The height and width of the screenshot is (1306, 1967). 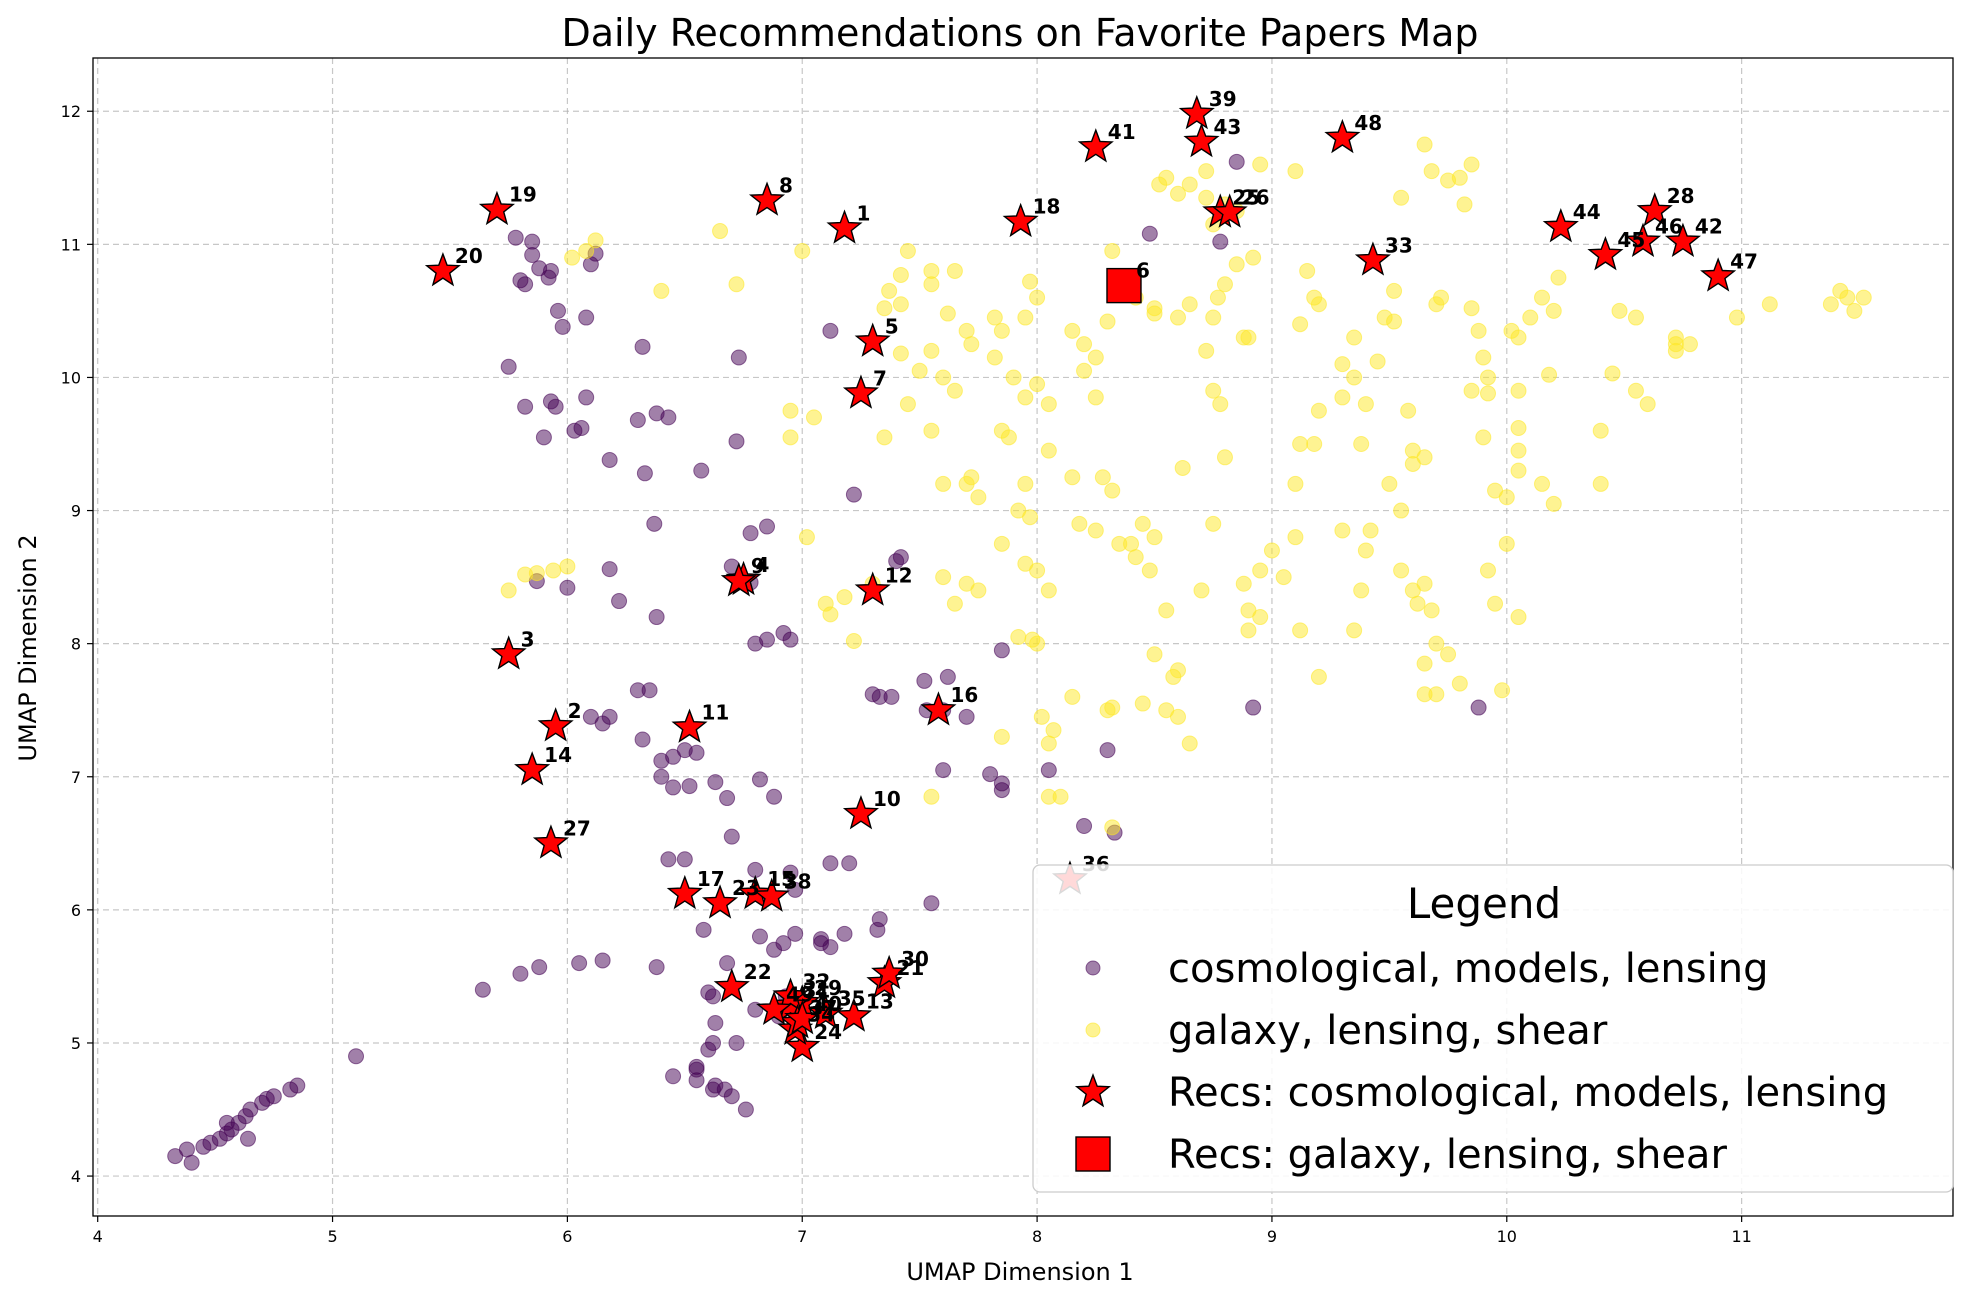 What do you see at coordinates (817, 991) in the screenshot?
I see `rec-label: 31` at bounding box center [817, 991].